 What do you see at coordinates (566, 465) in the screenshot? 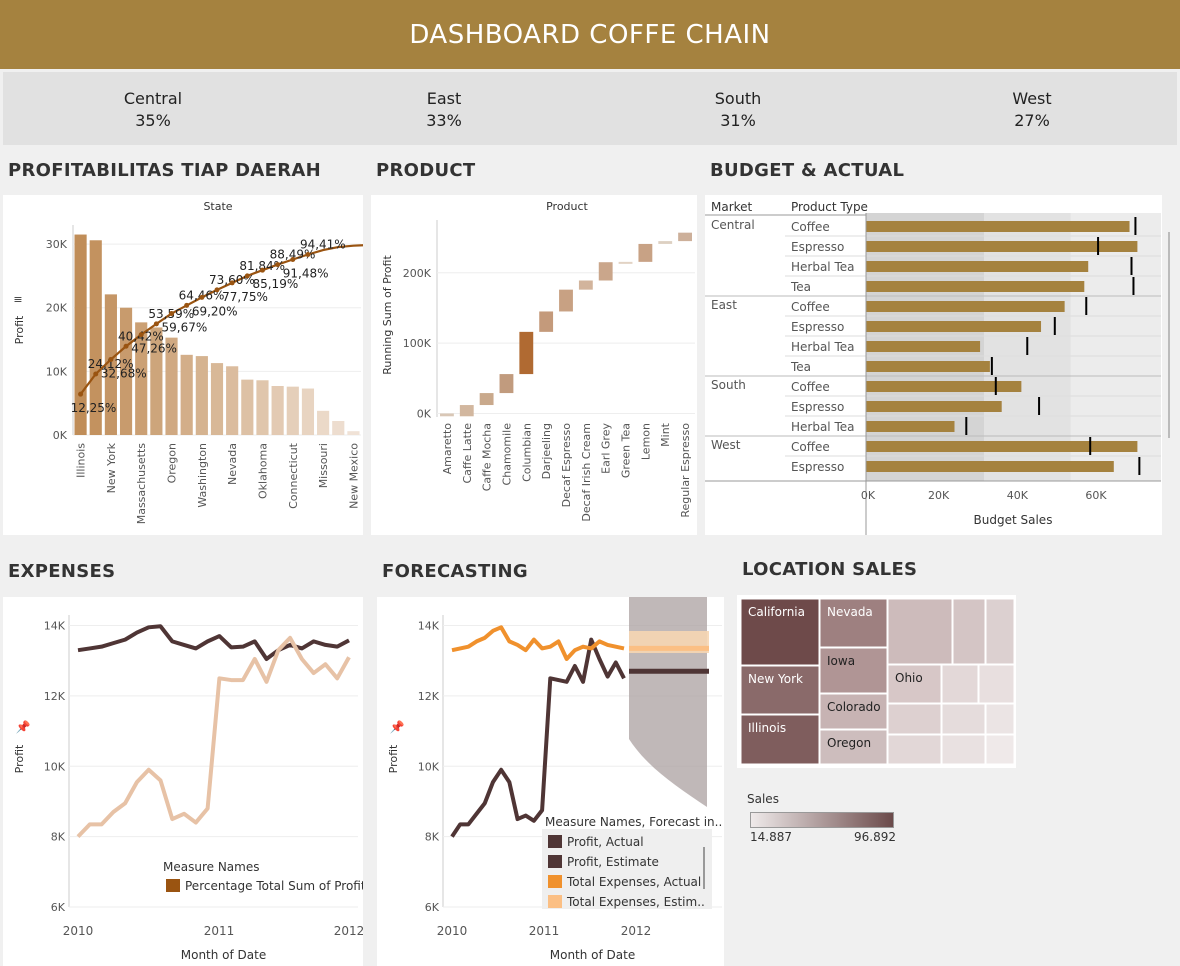
I see `x-tick-label: Decaf Espresso` at bounding box center [566, 465].